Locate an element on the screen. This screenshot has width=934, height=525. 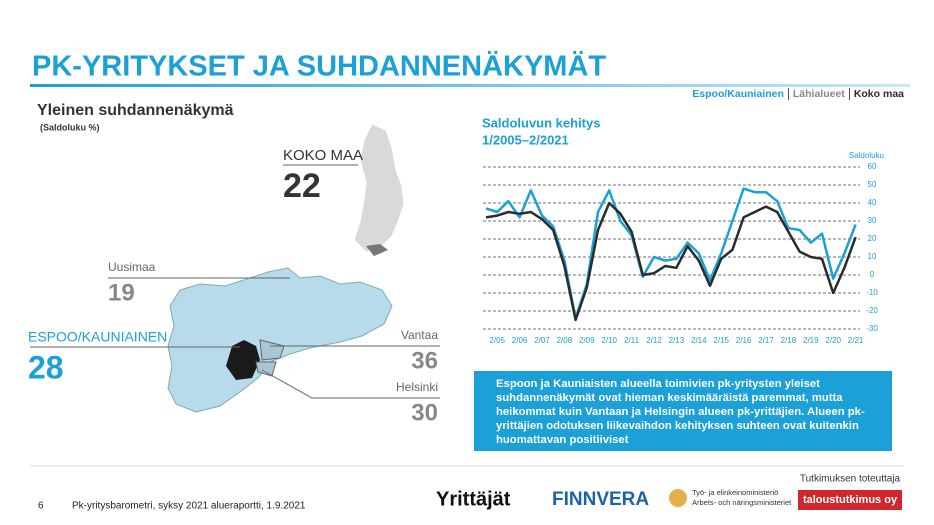
leader-line is located at coordinates (350, 384).